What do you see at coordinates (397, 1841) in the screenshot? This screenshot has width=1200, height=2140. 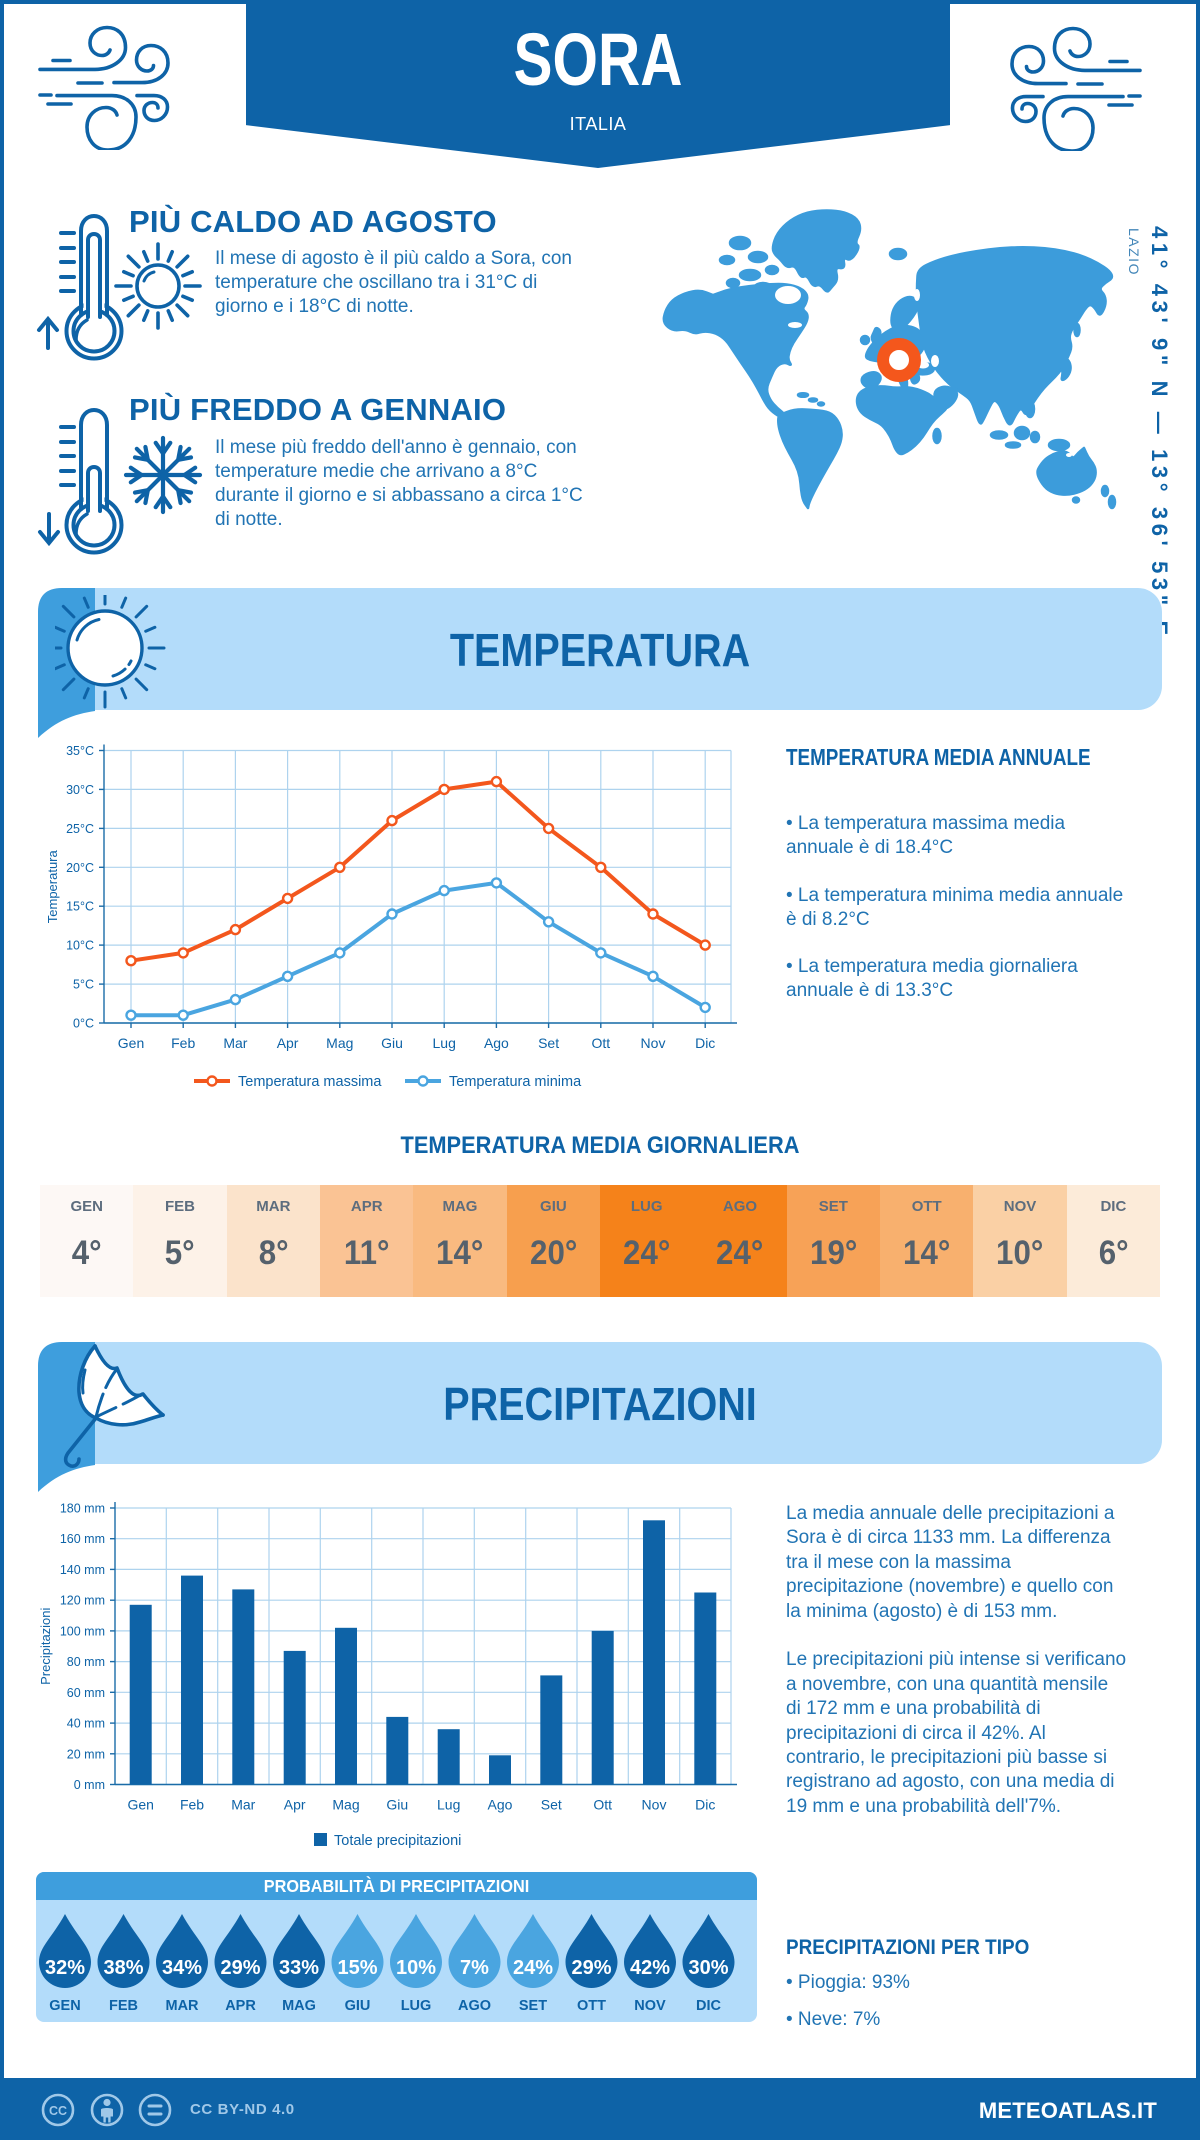 I see `svg-text: Totale precipitazioni` at bounding box center [397, 1841].